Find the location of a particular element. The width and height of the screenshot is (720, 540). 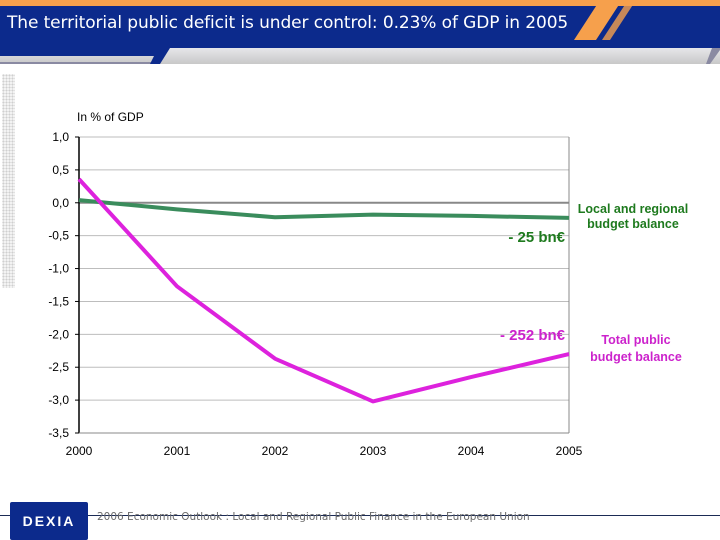

x-tick-label: 2005 is located at coordinates (569, 451).